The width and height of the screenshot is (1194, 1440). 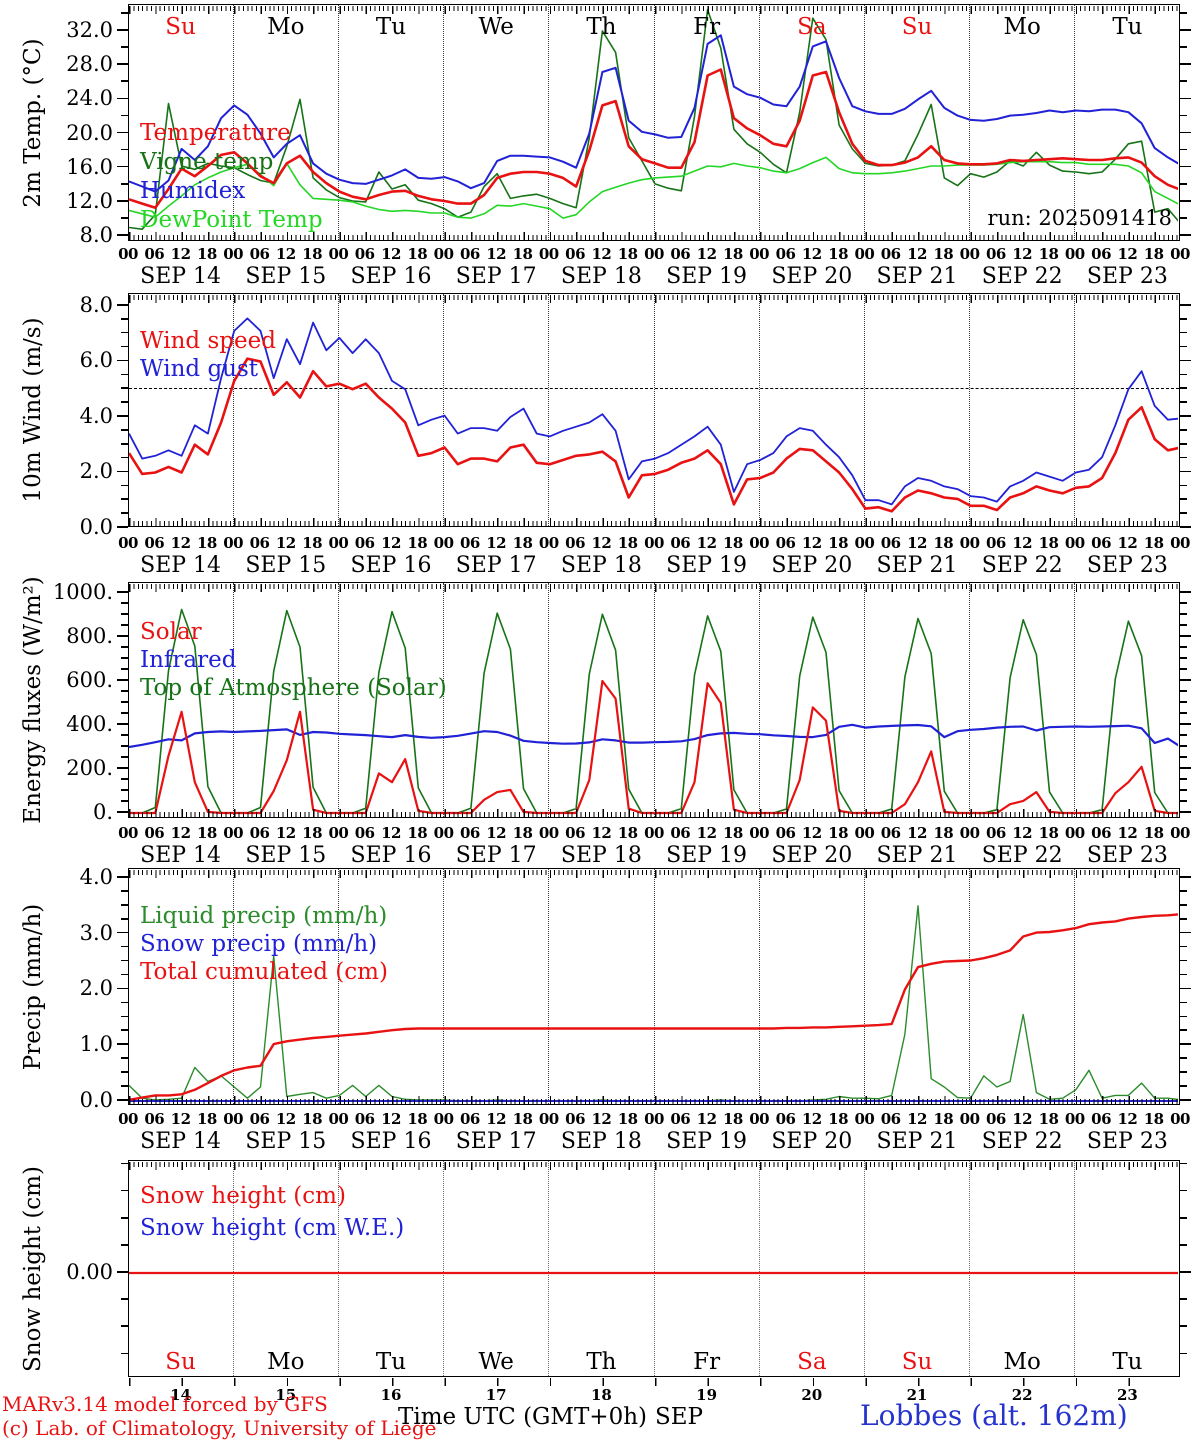 What do you see at coordinates (654, 237) in the screenshot?
I see `hour-ticks-bottom` at bounding box center [654, 237].